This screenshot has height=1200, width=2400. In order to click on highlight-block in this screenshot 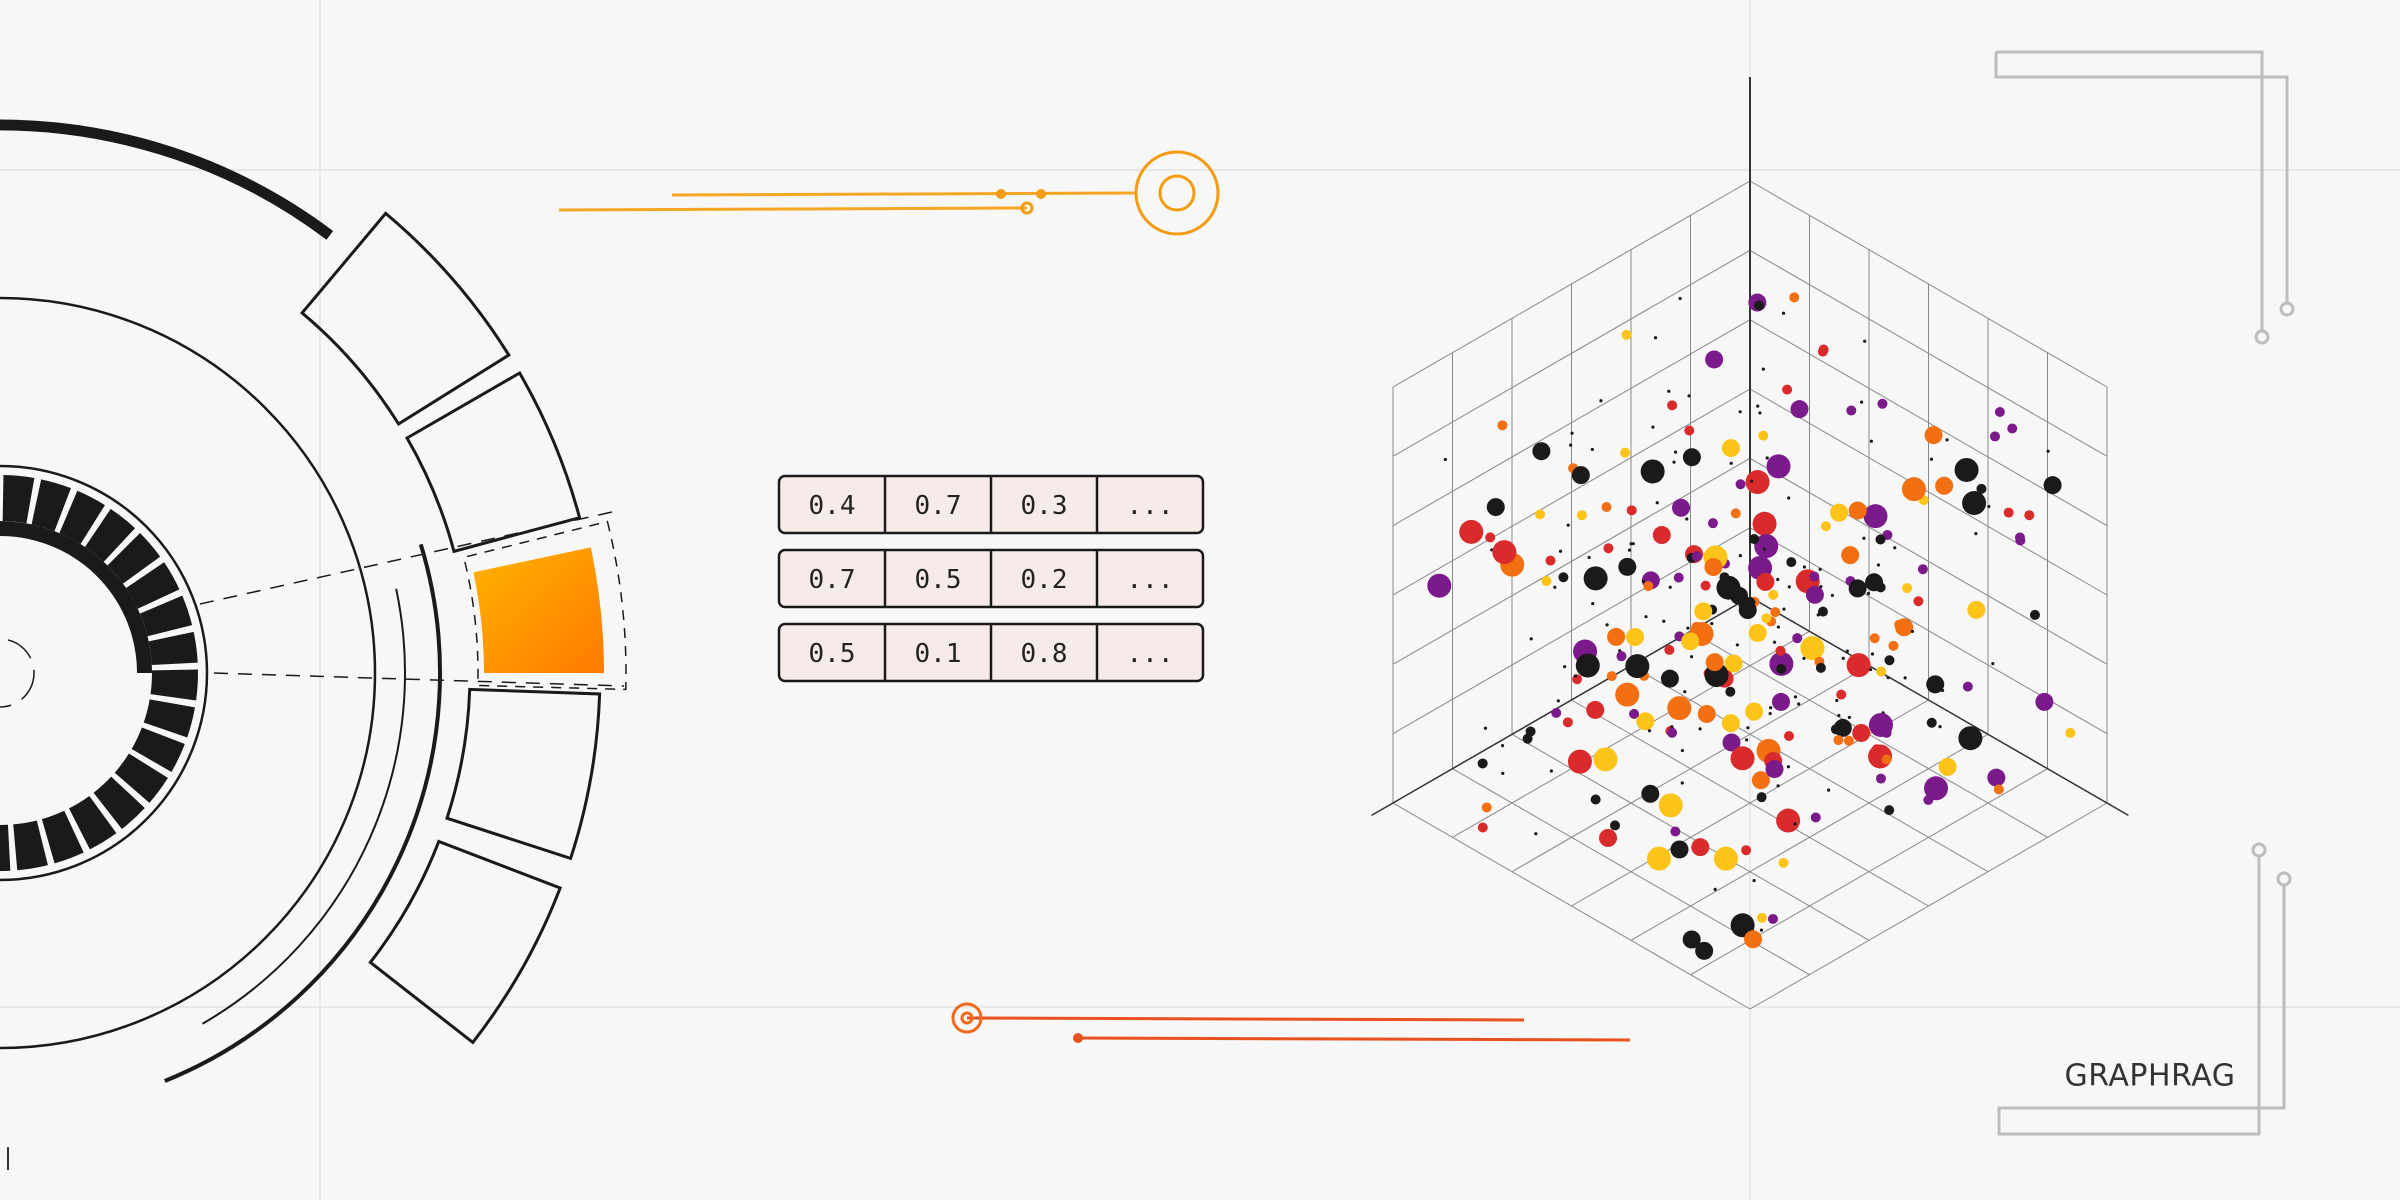, I will do `click(538, 610)`.